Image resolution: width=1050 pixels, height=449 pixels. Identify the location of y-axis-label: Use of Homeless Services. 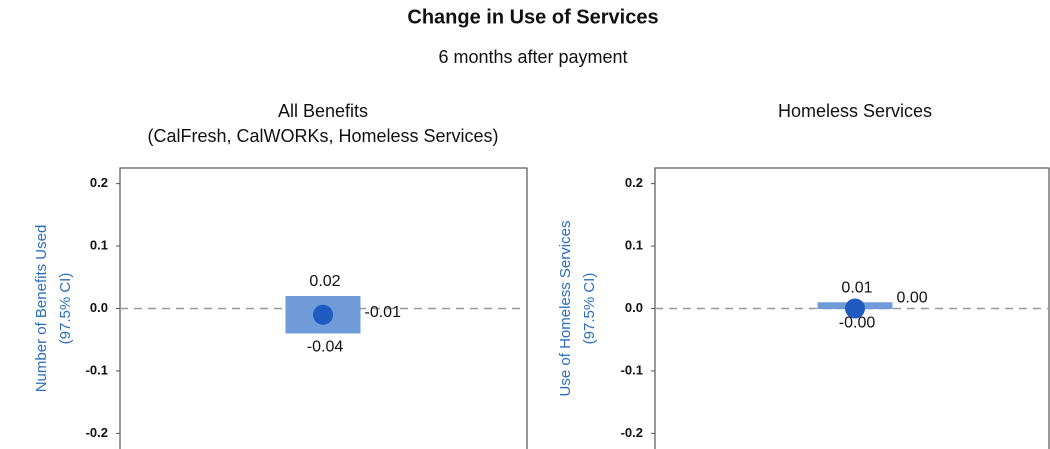
(565, 309).